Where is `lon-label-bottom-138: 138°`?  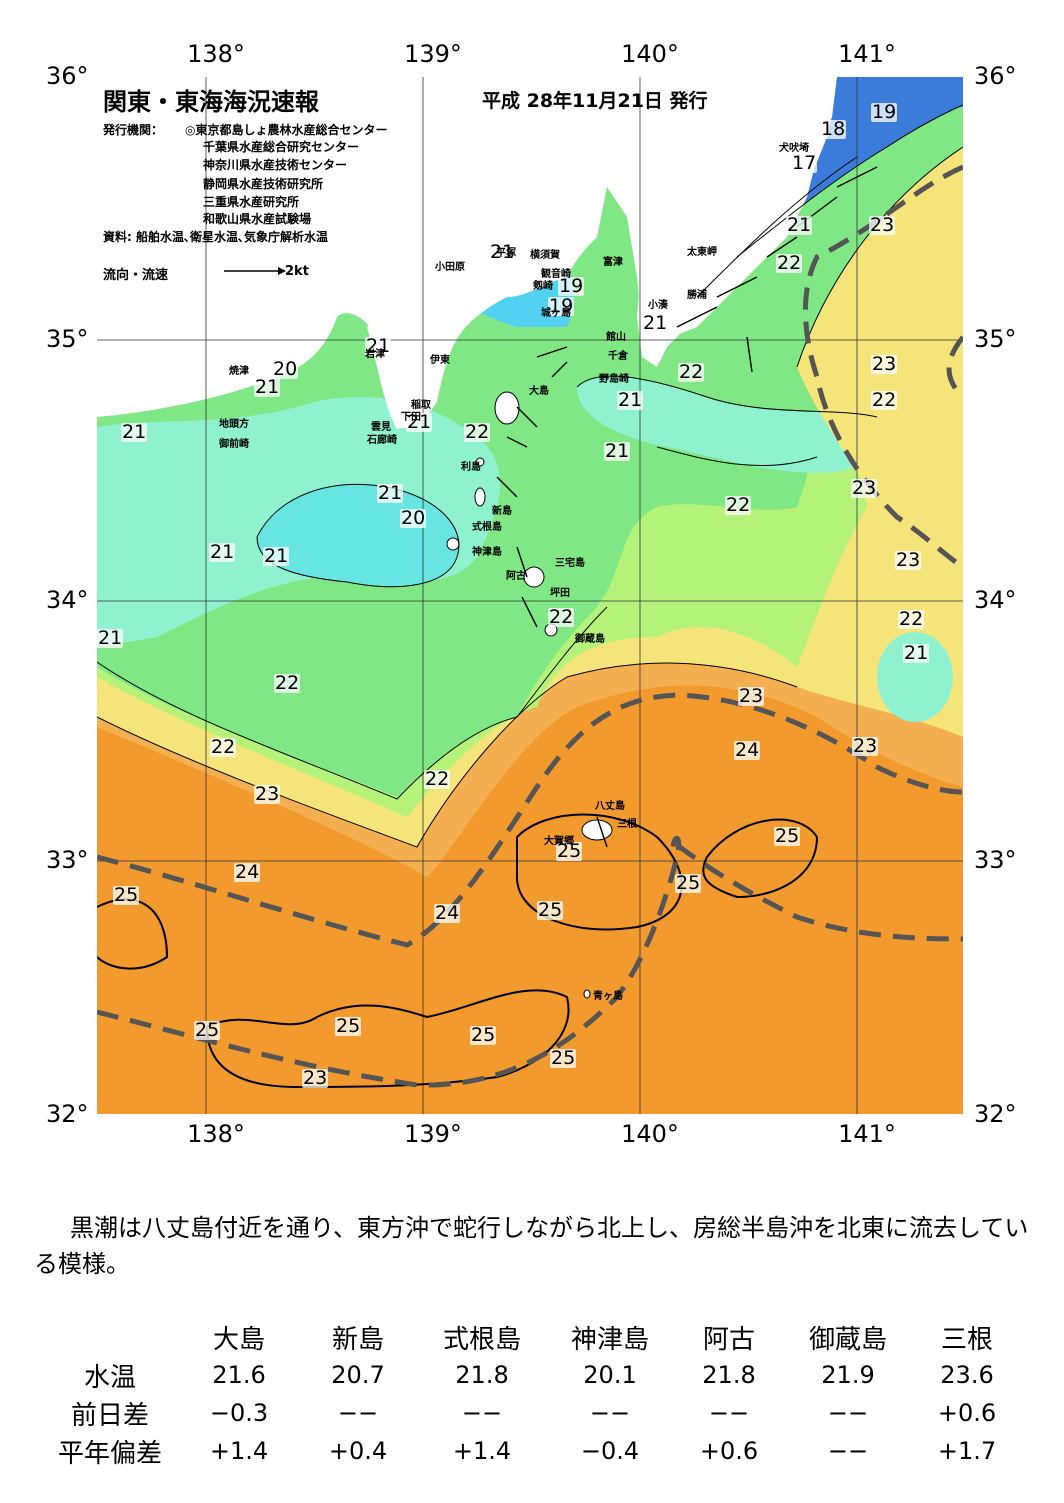
lon-label-bottom-138: 138° is located at coordinates (216, 1134).